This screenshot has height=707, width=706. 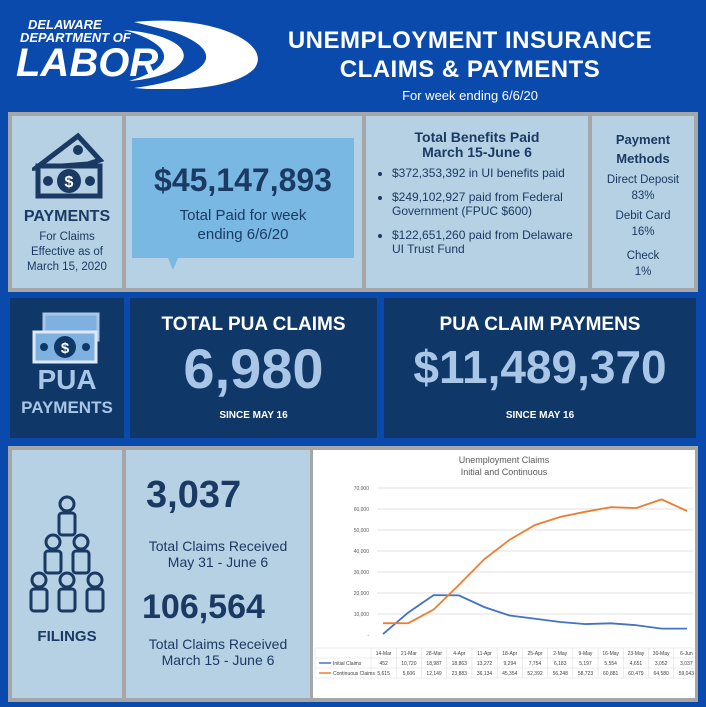 I want to click on title-line: Methods, so click(x=643, y=158).